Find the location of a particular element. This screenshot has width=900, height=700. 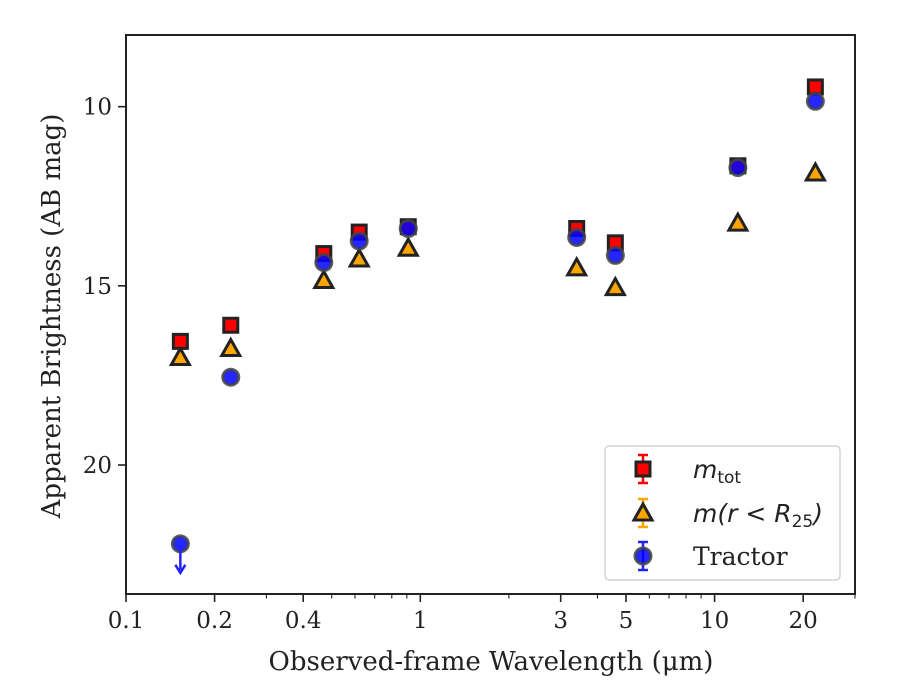

x-tick-label-5: 5 is located at coordinates (626, 621).